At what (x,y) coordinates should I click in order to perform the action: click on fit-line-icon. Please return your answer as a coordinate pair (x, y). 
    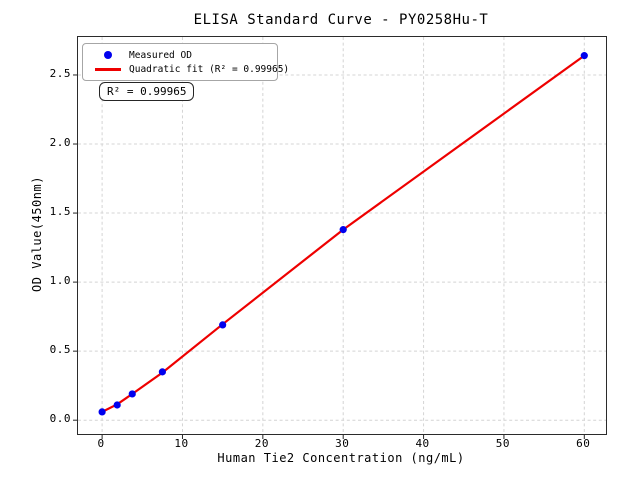
    Looking at the image, I should click on (108, 69).